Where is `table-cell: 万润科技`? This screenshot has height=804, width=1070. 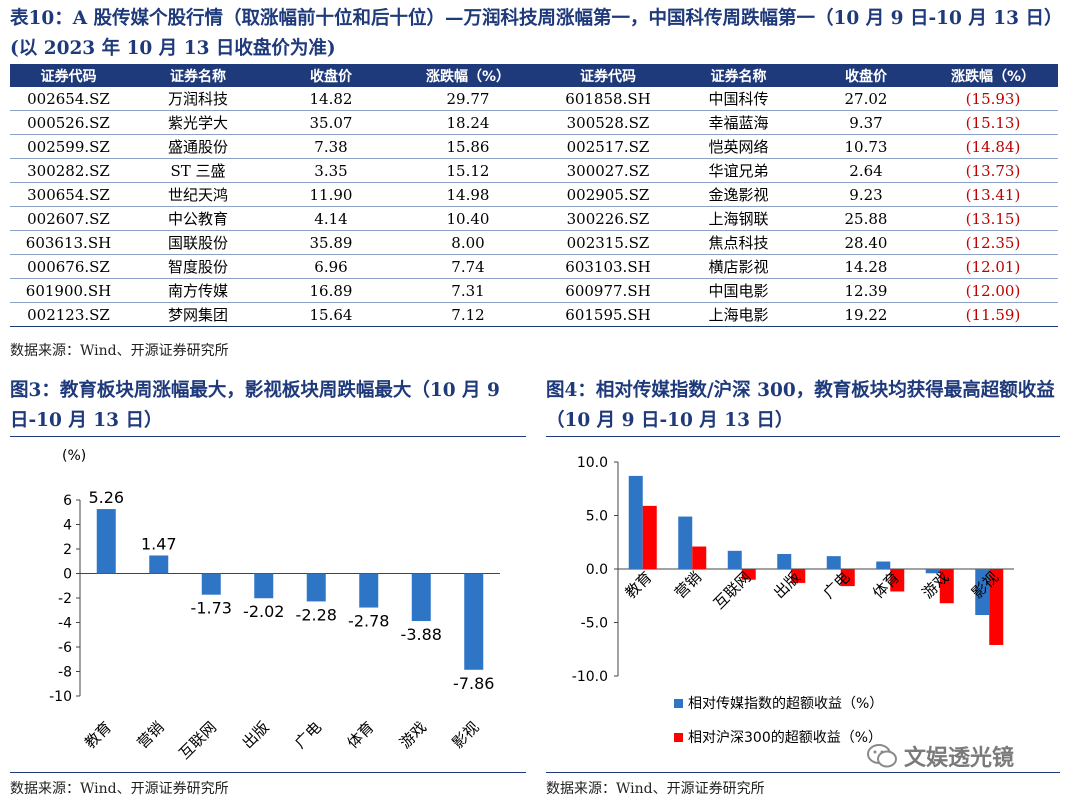
table-cell: 万润科技 is located at coordinates (198, 99).